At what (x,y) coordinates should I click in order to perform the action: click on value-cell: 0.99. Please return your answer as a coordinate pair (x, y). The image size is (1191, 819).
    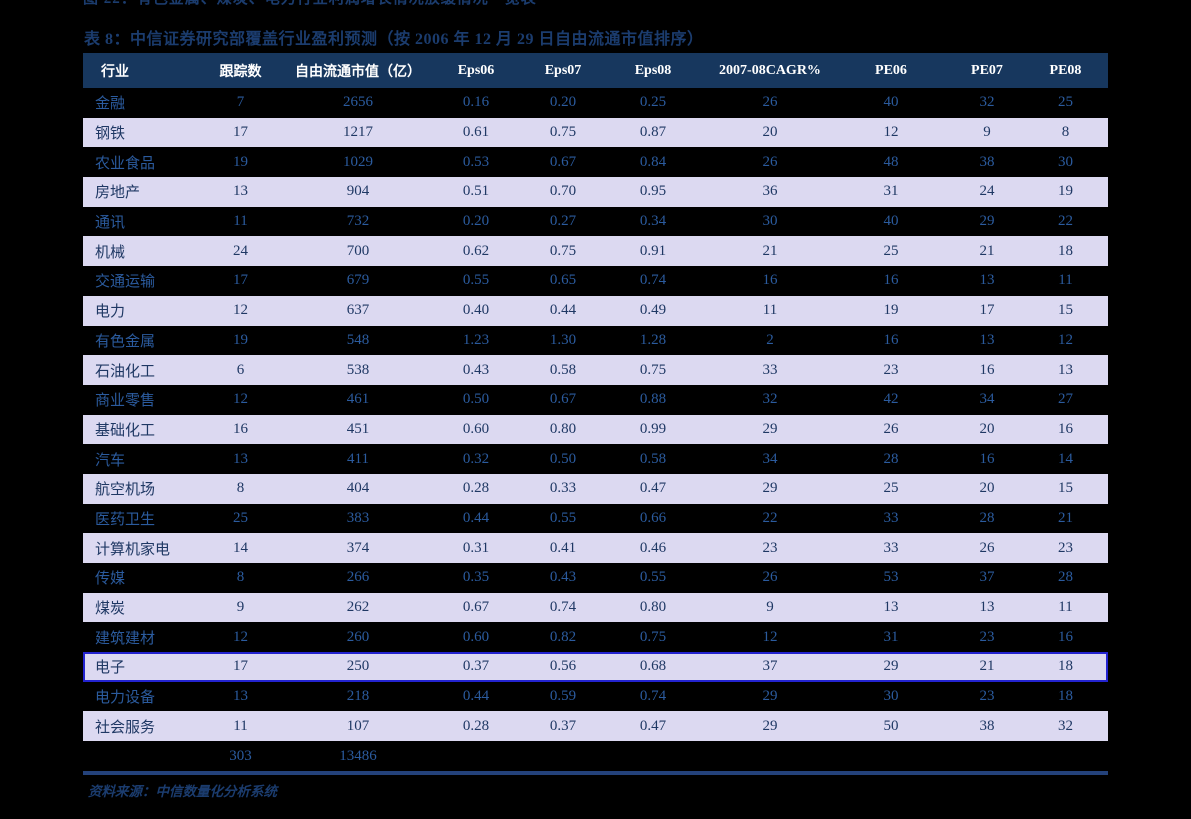
    Looking at the image, I should click on (653, 428).